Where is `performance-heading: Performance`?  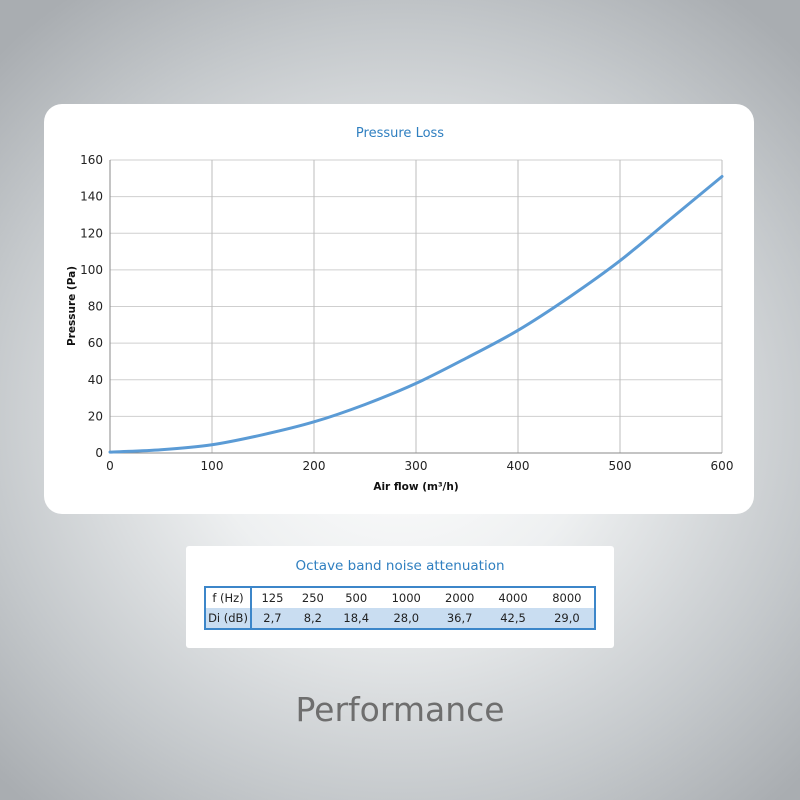 performance-heading: Performance is located at coordinates (400, 709).